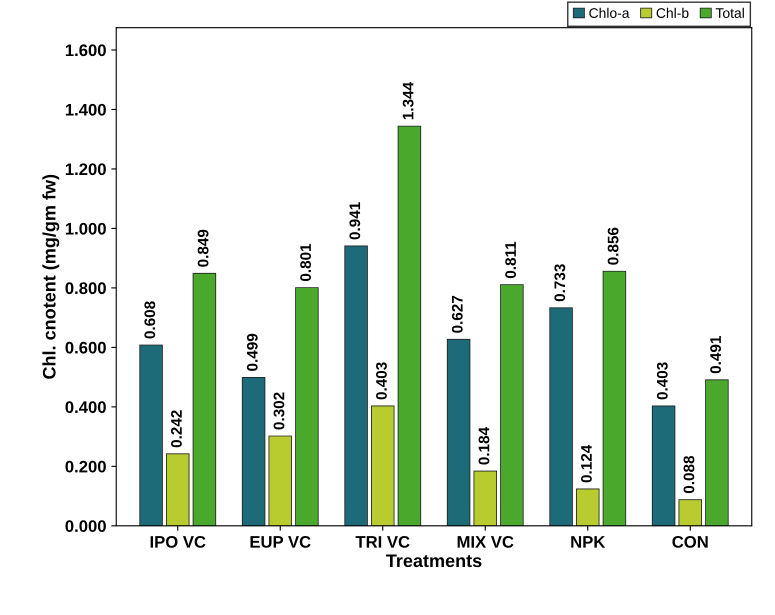 The width and height of the screenshot is (775, 615). I want to click on y-tick-label: 1.400, so click(86, 110).